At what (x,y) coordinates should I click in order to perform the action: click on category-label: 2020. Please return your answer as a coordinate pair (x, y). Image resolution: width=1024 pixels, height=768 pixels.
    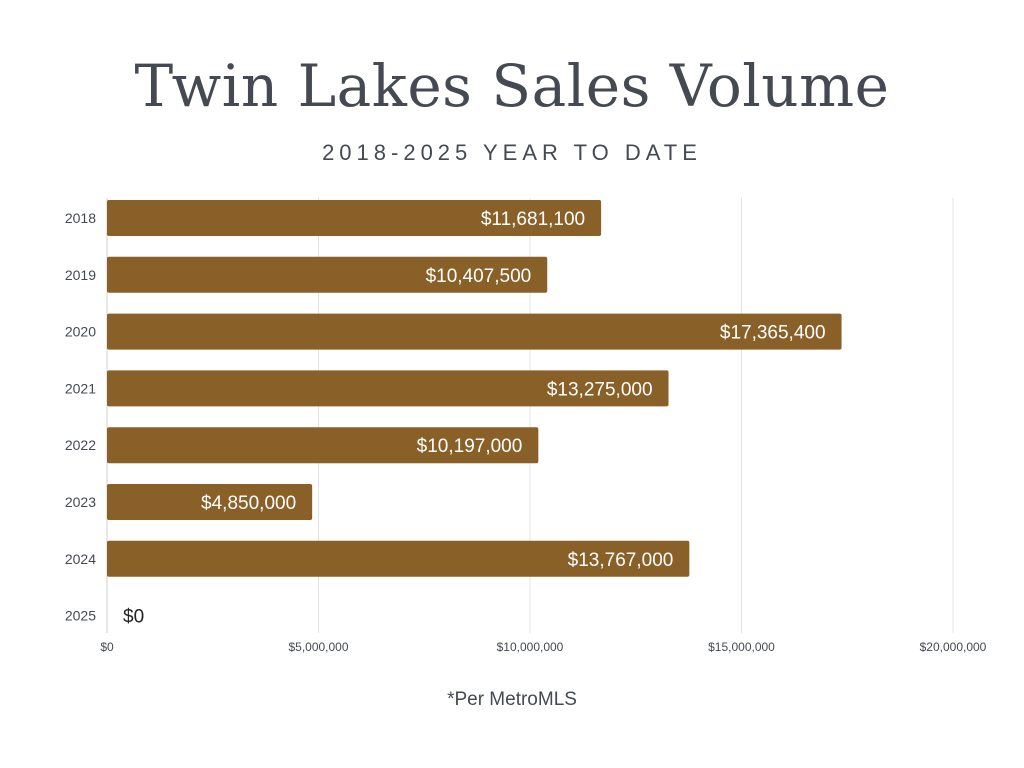
    Looking at the image, I should click on (80, 332).